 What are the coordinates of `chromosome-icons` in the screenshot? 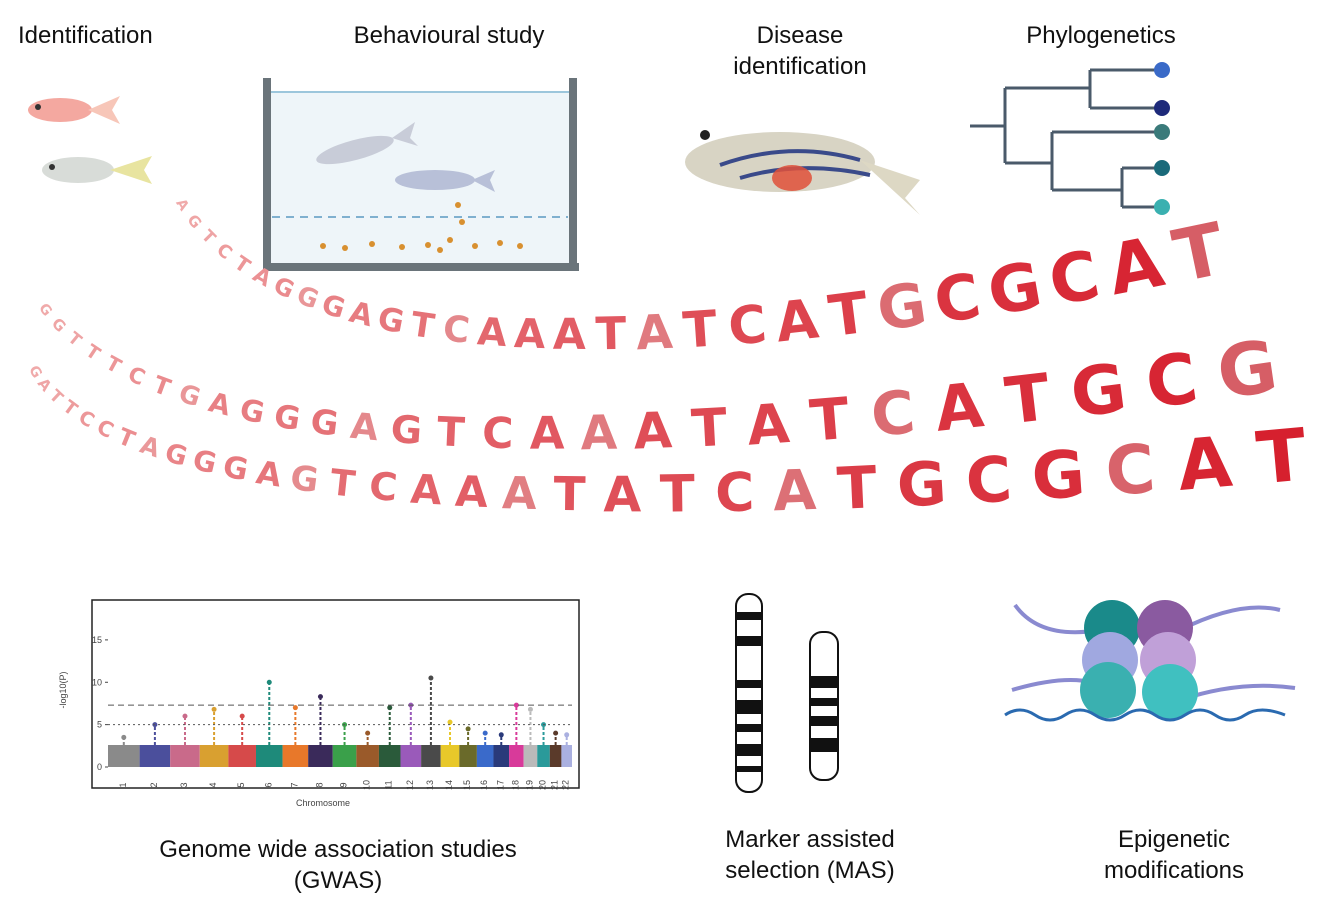 It's located at (787, 693).